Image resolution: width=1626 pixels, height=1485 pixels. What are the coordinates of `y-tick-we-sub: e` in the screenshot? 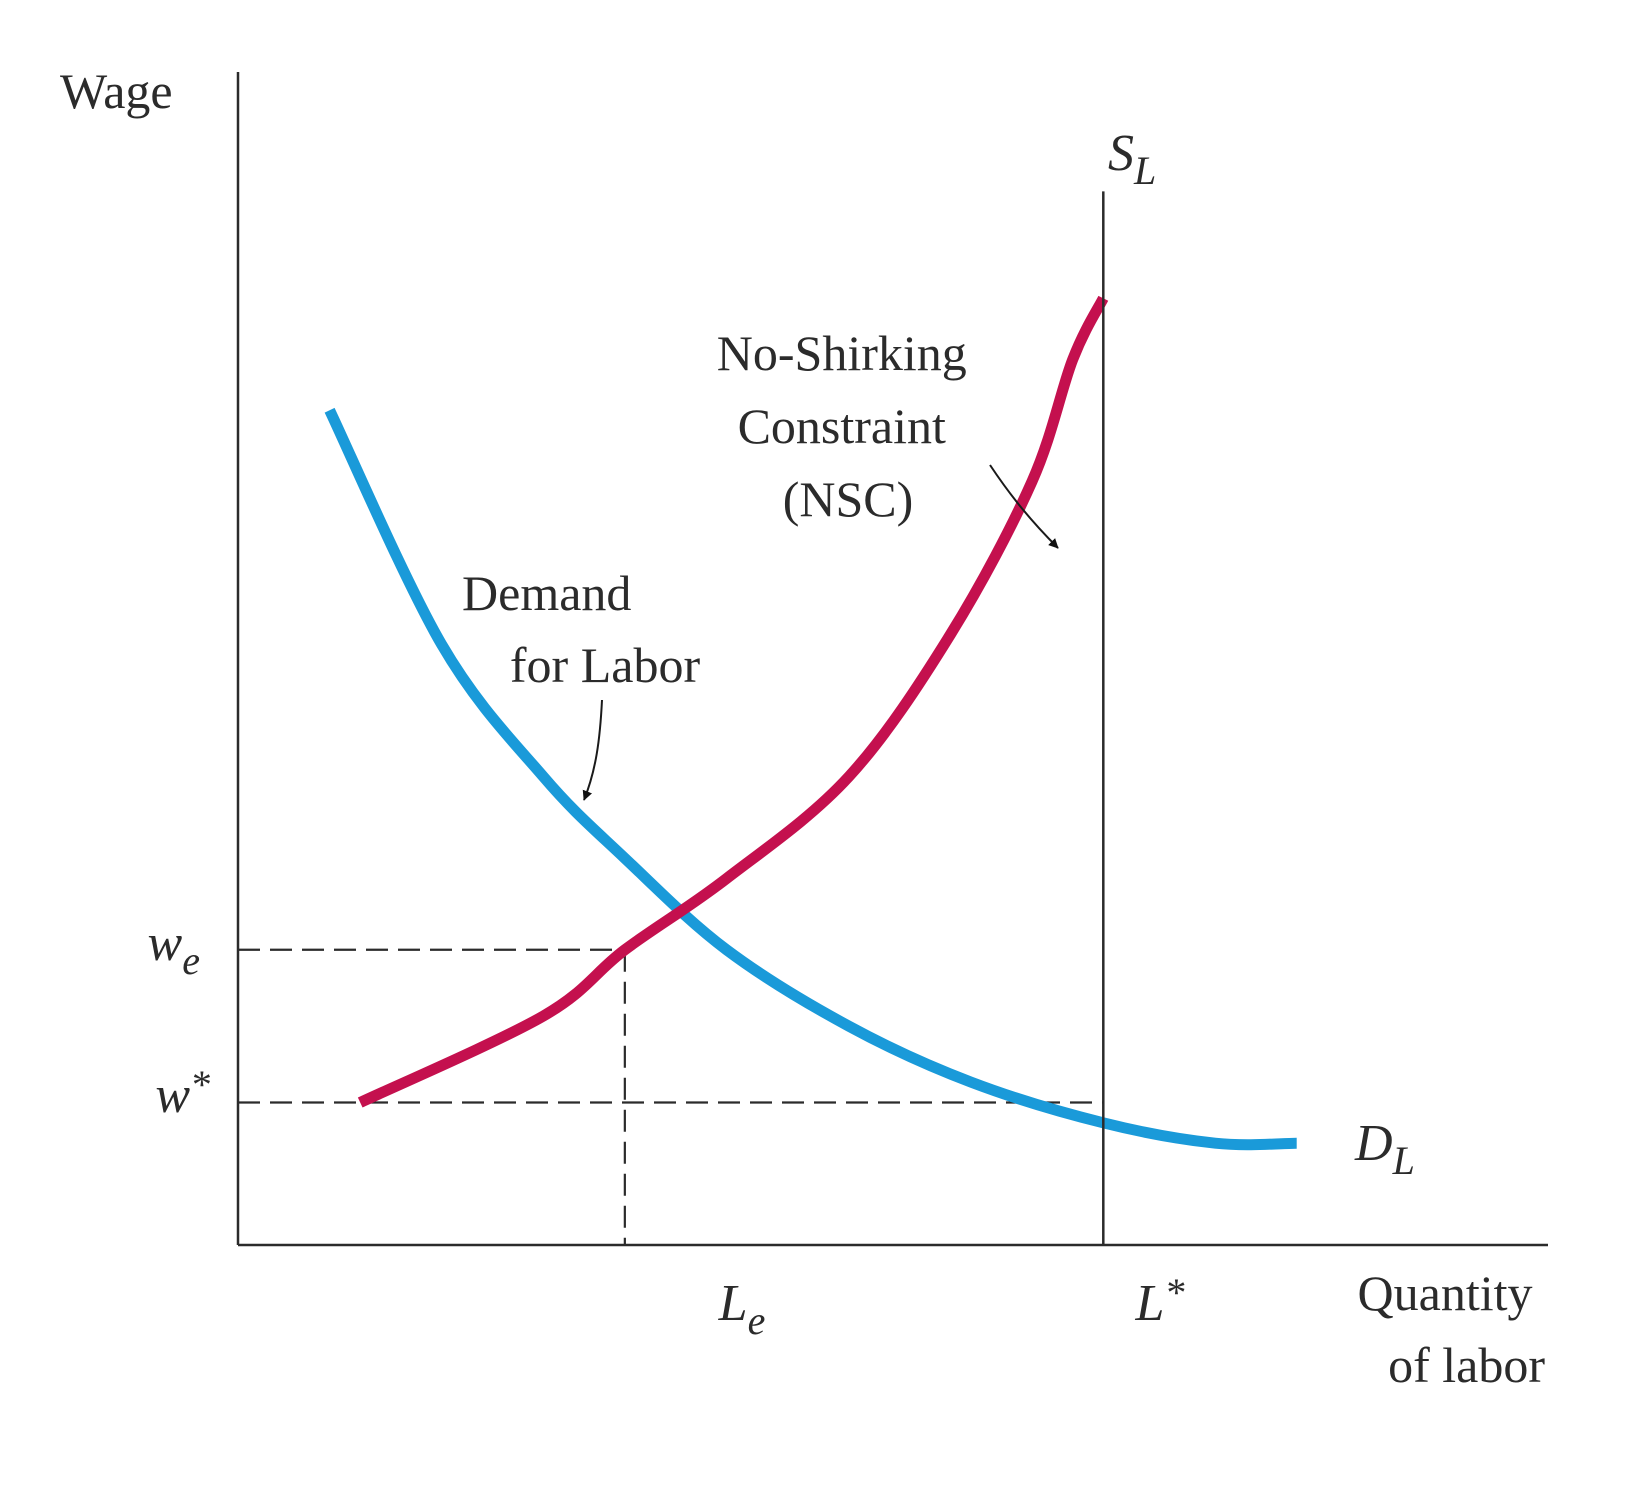 It's located at (191, 960).